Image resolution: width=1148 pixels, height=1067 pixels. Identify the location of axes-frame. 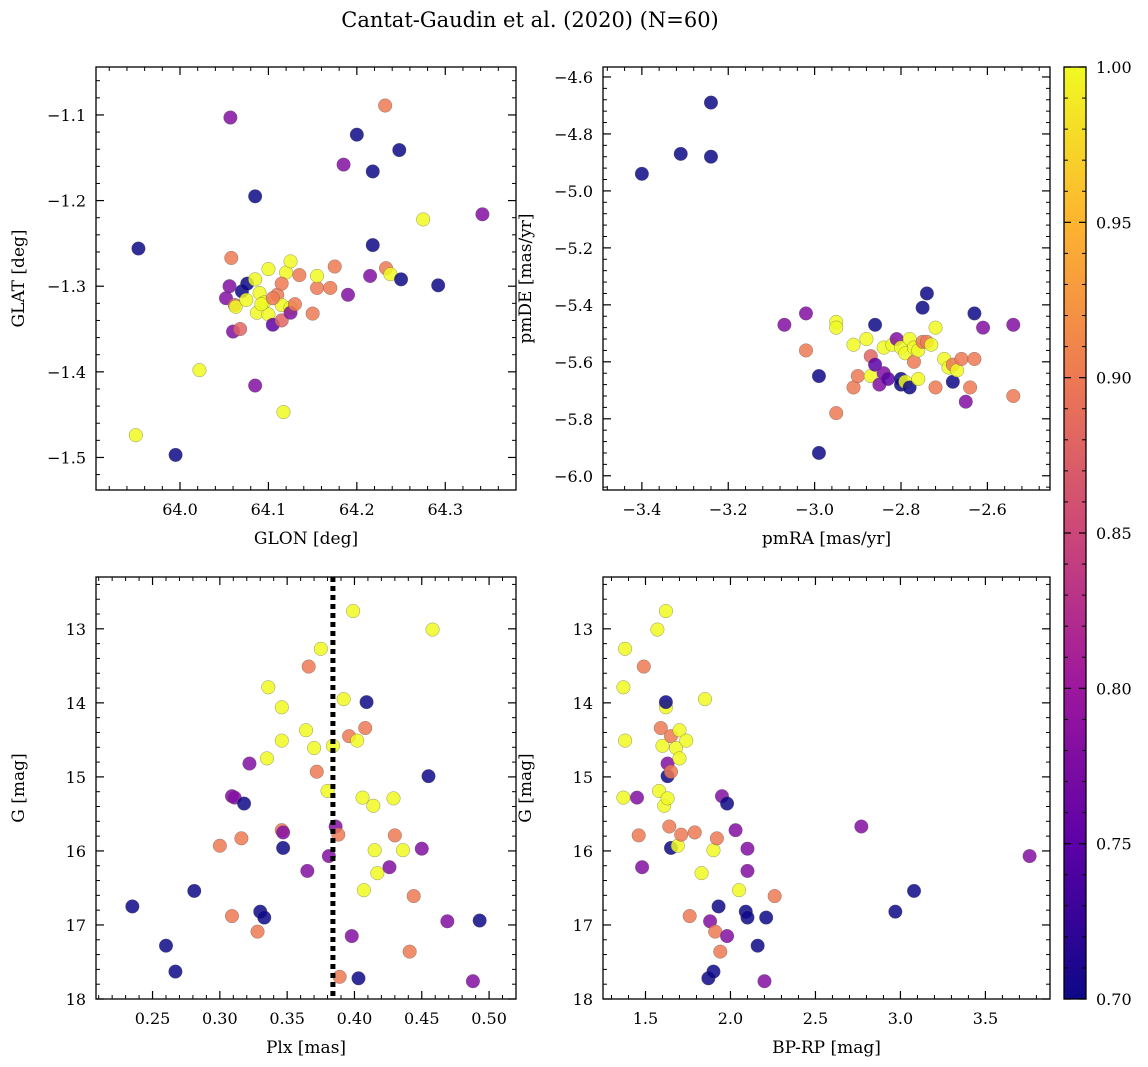
(306, 788).